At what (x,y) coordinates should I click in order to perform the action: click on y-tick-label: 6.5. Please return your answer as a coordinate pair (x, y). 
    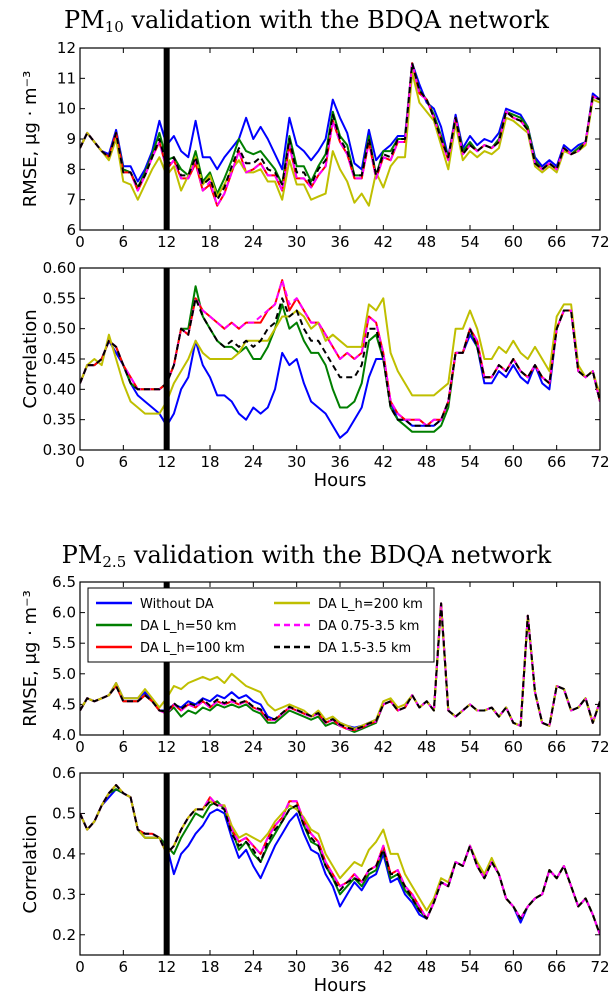
    Looking at the image, I should click on (64, 582).